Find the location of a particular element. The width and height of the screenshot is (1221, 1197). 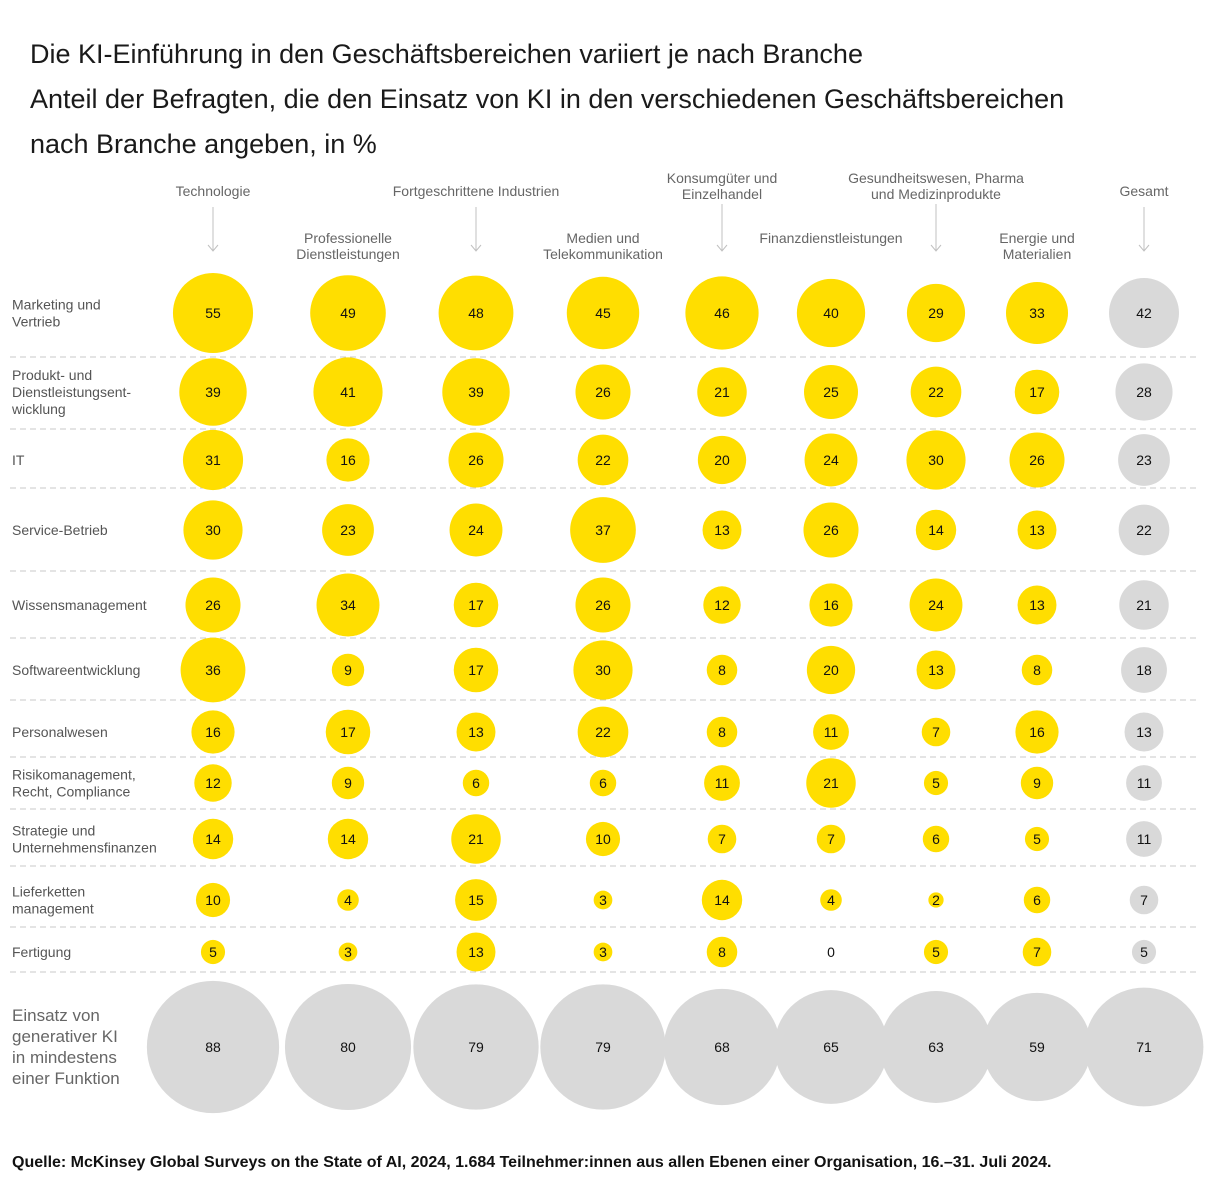

column-header-8: Materialien is located at coordinates (1037, 254).